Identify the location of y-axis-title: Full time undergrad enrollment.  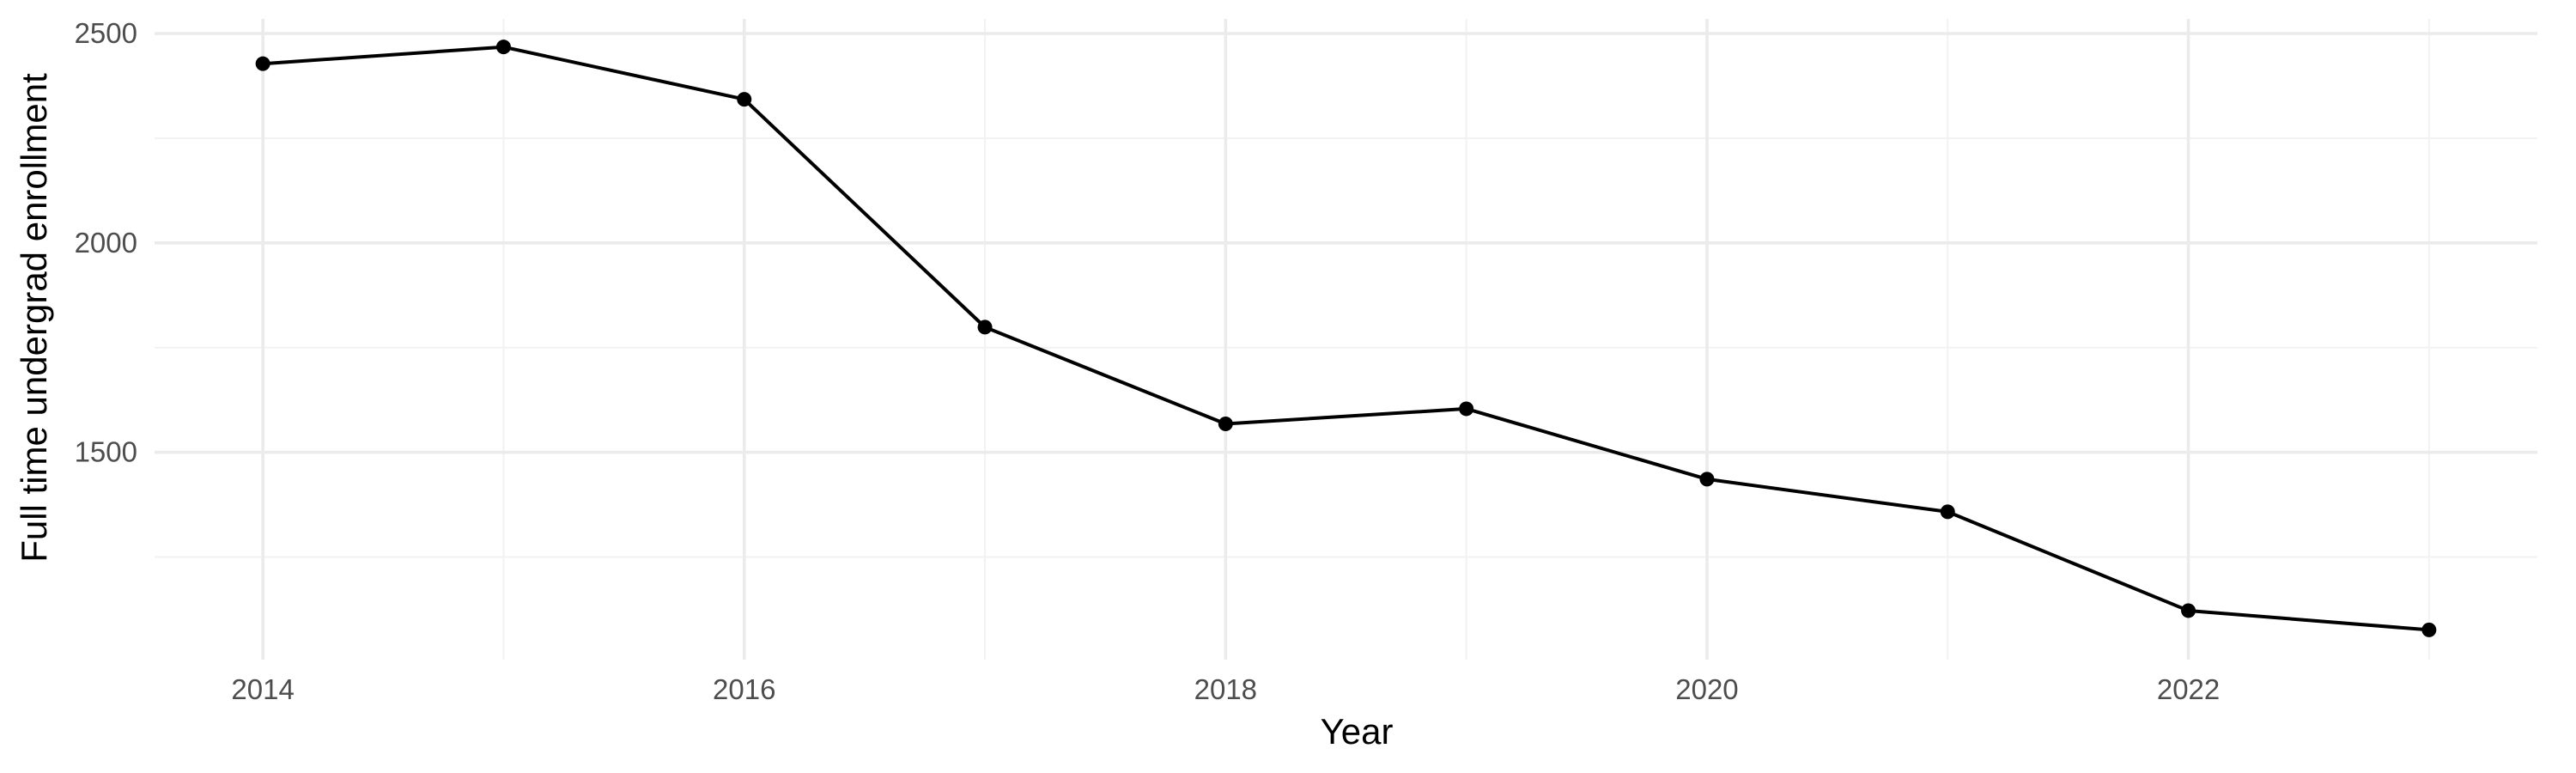
(34, 318).